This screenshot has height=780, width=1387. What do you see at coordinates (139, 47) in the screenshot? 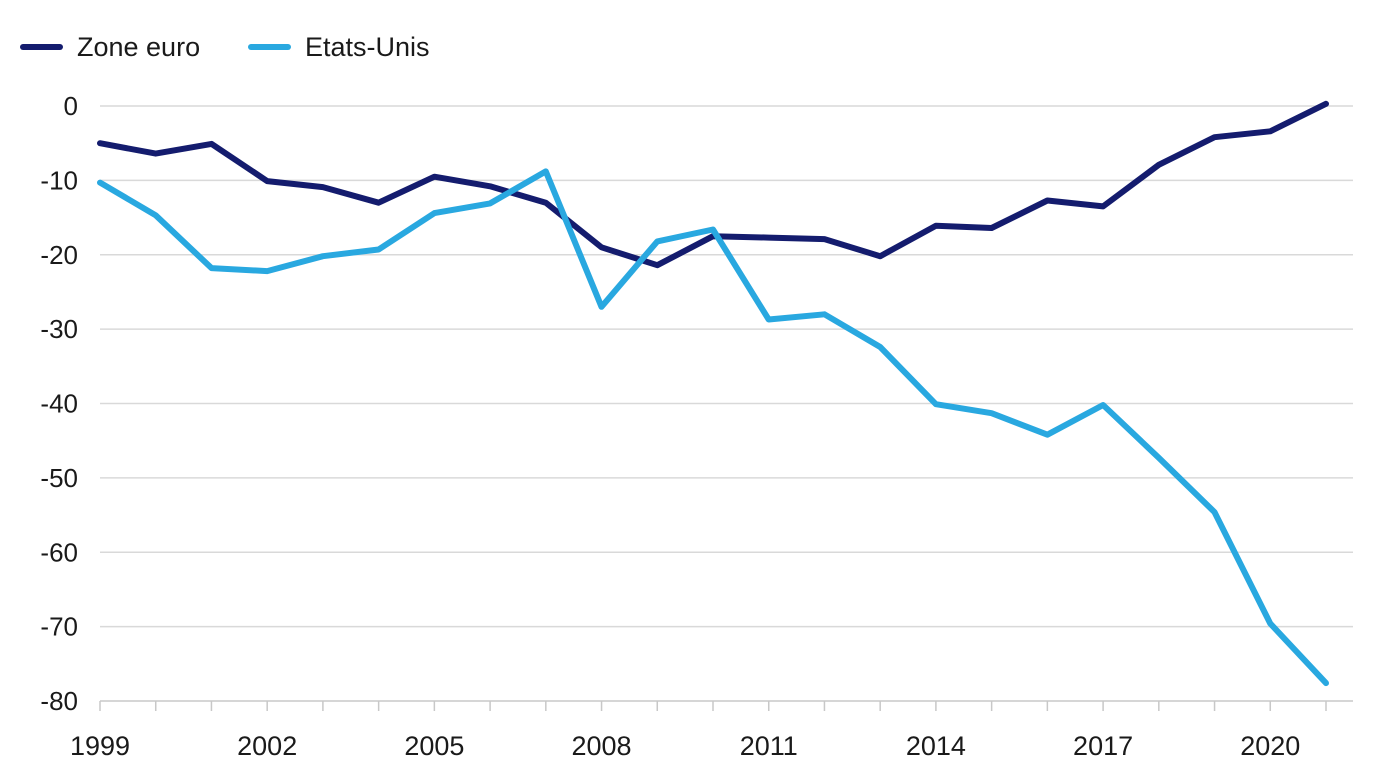
I see `legend-label-zone-euro: Zone euro` at bounding box center [139, 47].